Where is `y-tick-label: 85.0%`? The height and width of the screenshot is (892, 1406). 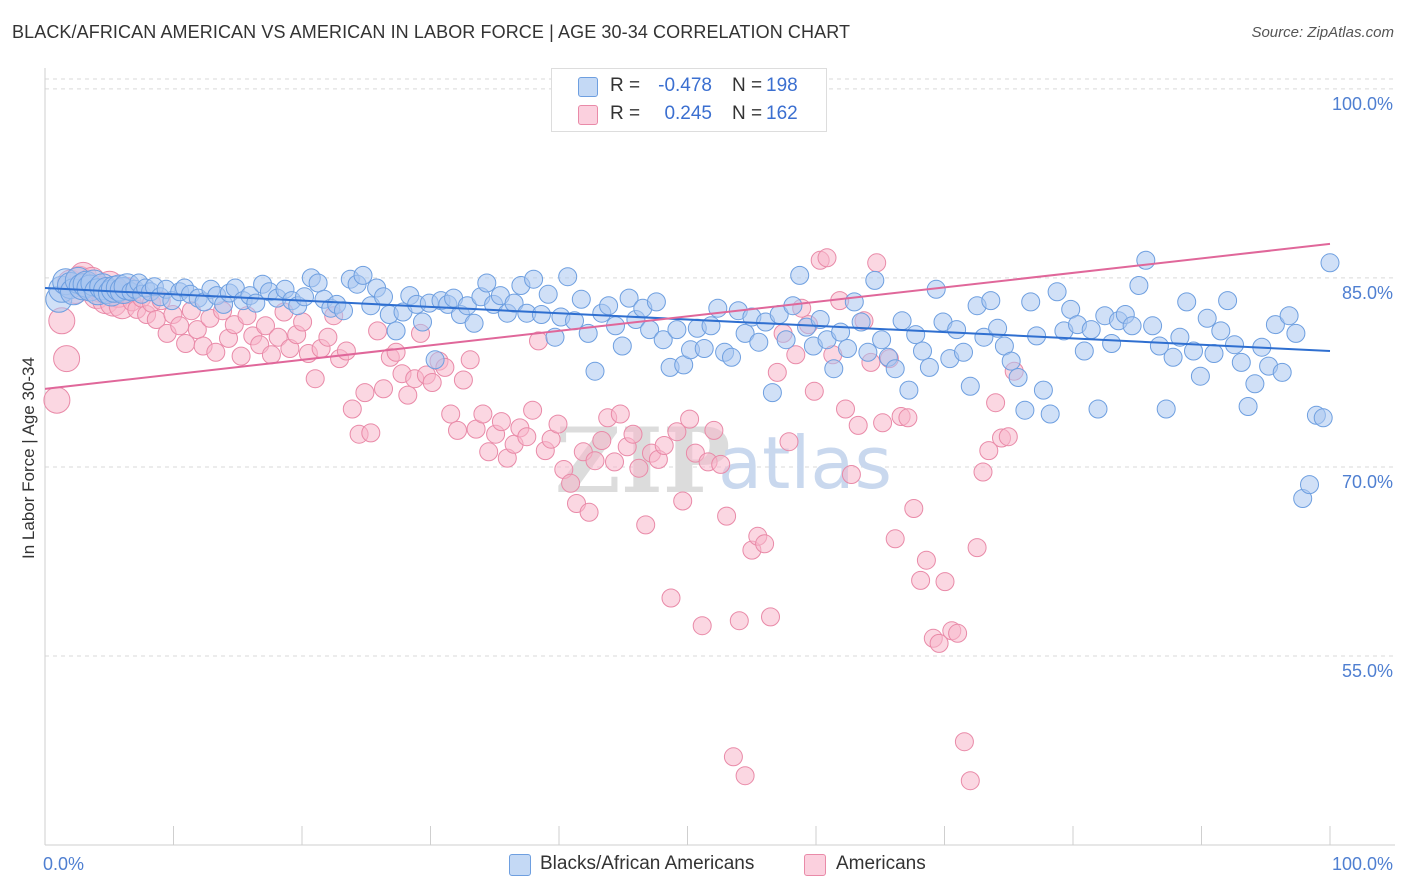
y-tick-label: 85.0% is located at coordinates (1367, 293).